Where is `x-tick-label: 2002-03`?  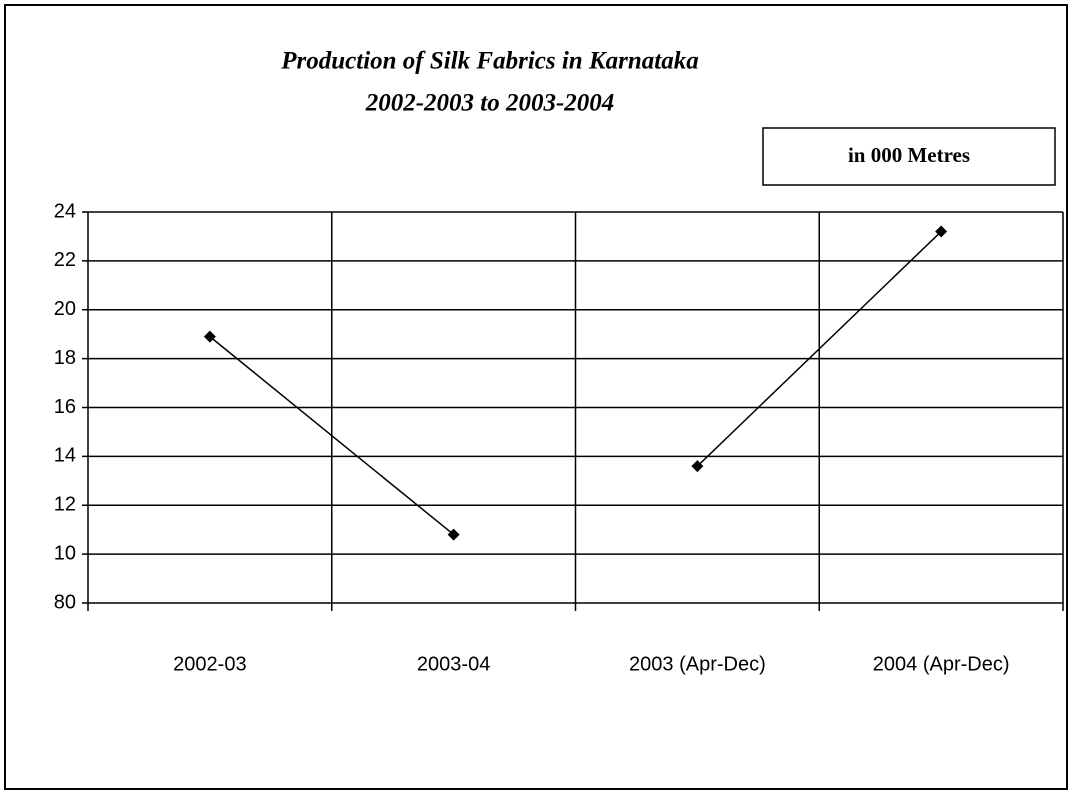
x-tick-label: 2002-03 is located at coordinates (209, 664).